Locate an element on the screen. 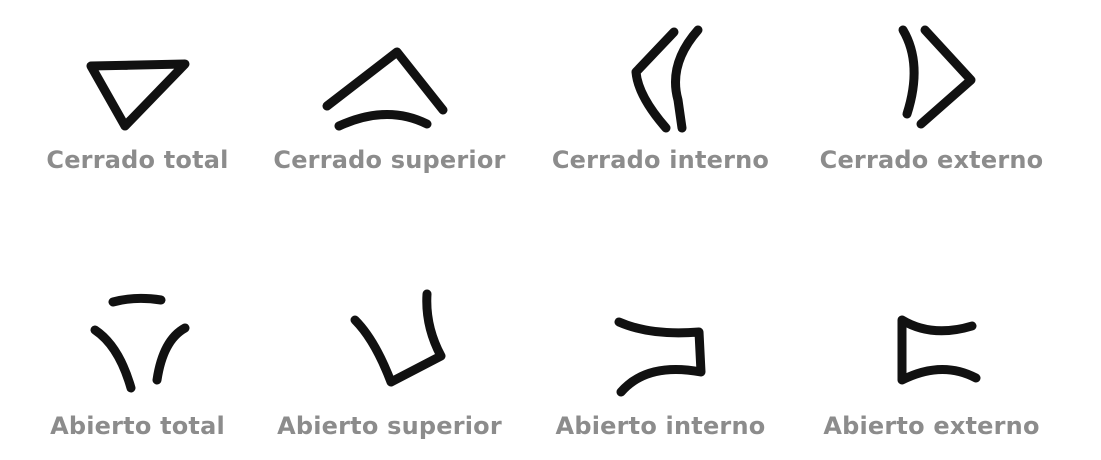 This screenshot has height=460, width=1101. shape-label: Abierto total is located at coordinates (137, 426).